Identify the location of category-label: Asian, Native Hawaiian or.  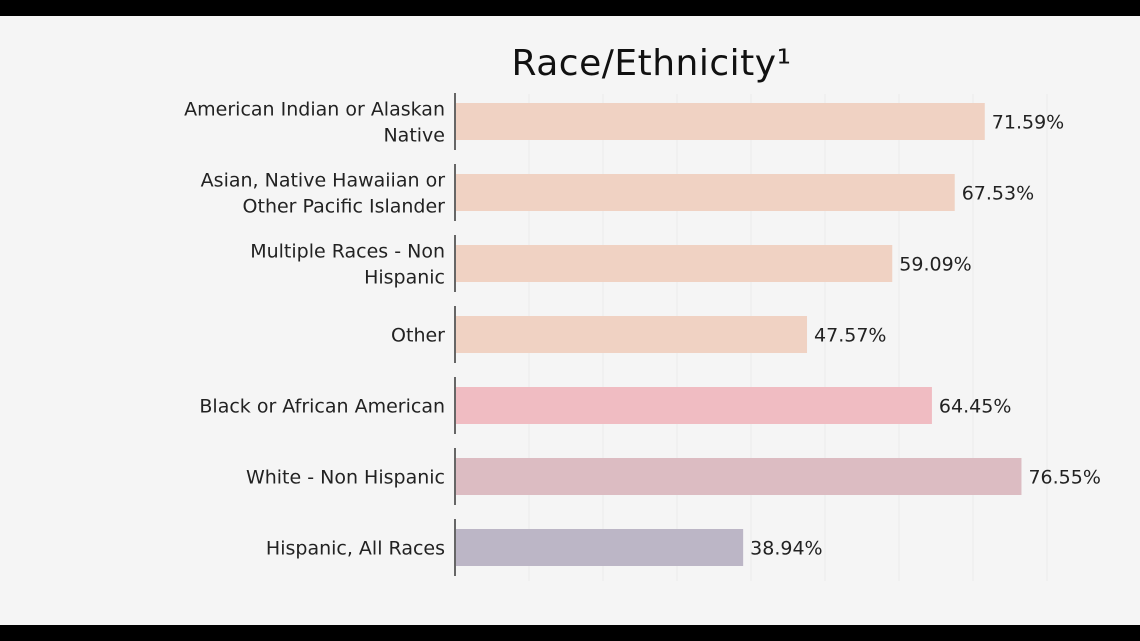
(323, 181).